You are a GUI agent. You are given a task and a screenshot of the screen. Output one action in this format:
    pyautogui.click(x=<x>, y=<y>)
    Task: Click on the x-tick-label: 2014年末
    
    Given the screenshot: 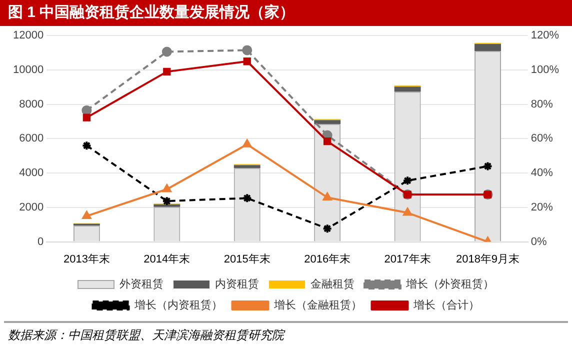 What is the action you would take?
    pyautogui.click(x=167, y=259)
    